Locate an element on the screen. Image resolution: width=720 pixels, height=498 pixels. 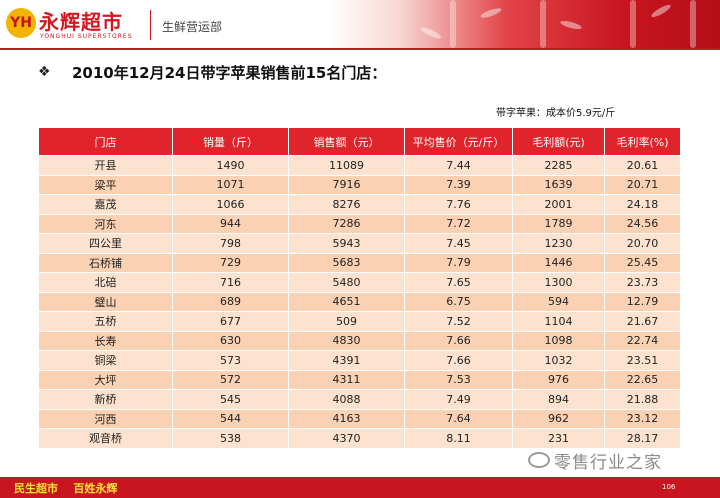
store-name-cell: 五桥 is located at coordinates (105, 321).